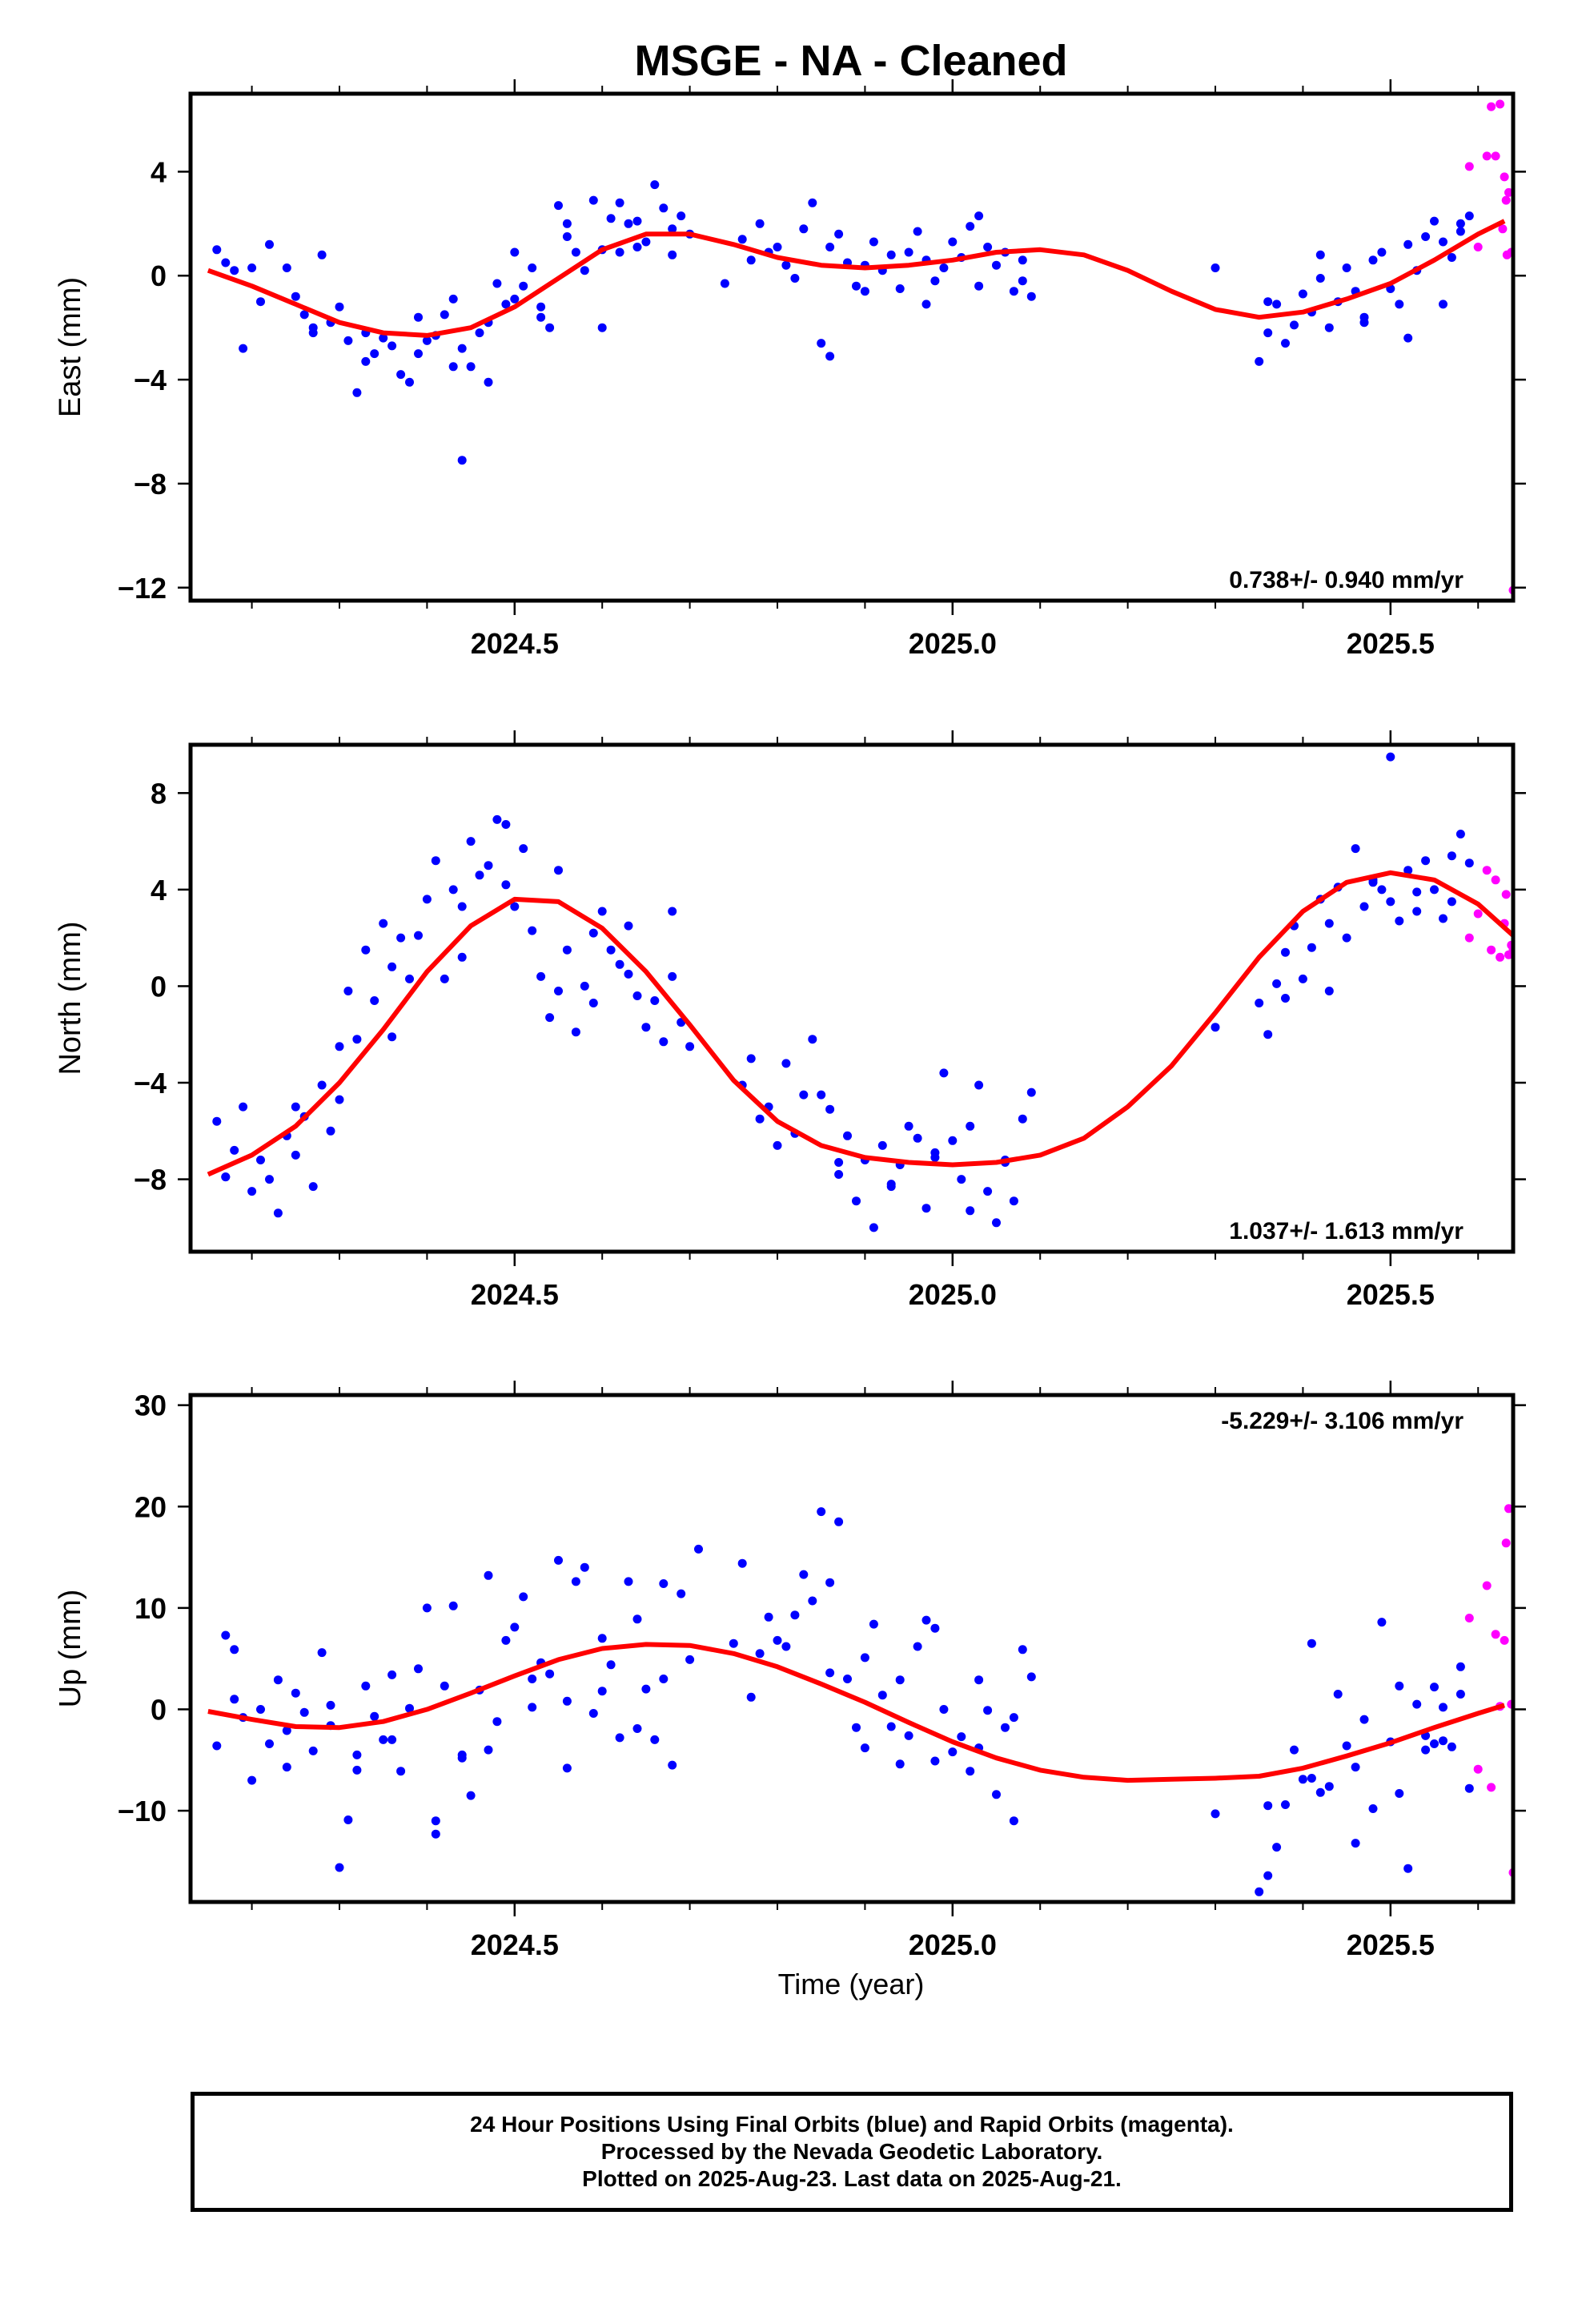 The image size is (1582, 2324). I want to click on y-tick-label: 20, so click(151, 1506).